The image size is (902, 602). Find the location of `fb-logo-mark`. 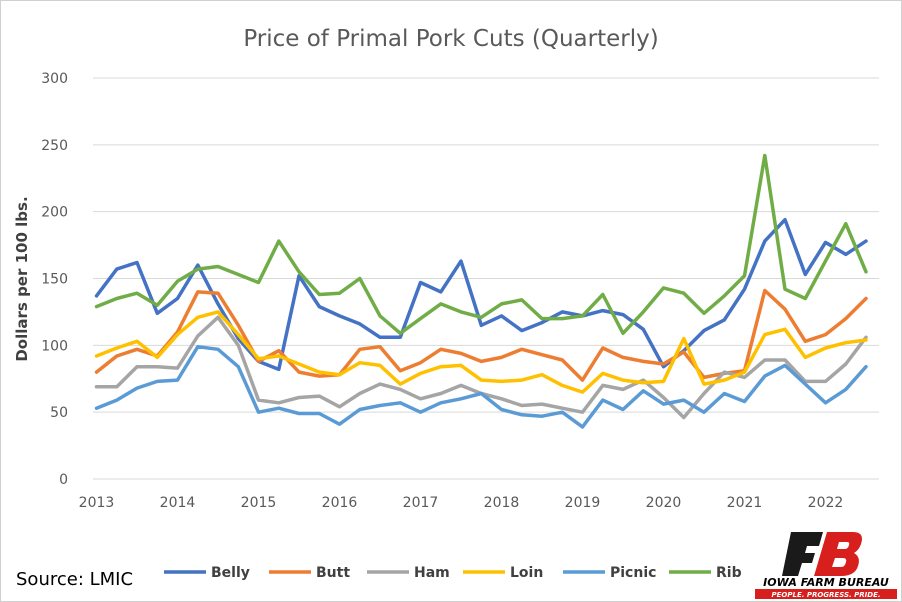

fb-logo-mark is located at coordinates (822, 554).